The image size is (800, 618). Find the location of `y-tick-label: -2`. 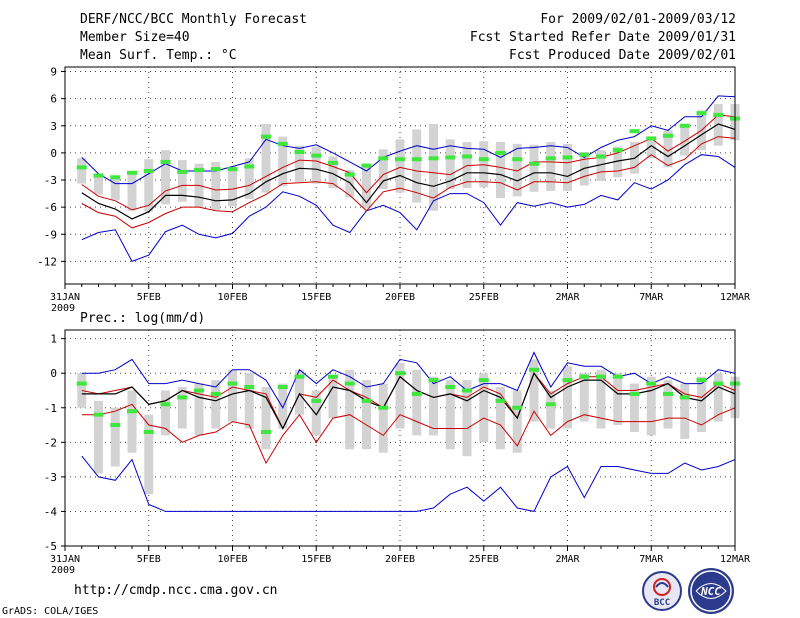

y-tick-label: -2 is located at coordinates (50, 442).